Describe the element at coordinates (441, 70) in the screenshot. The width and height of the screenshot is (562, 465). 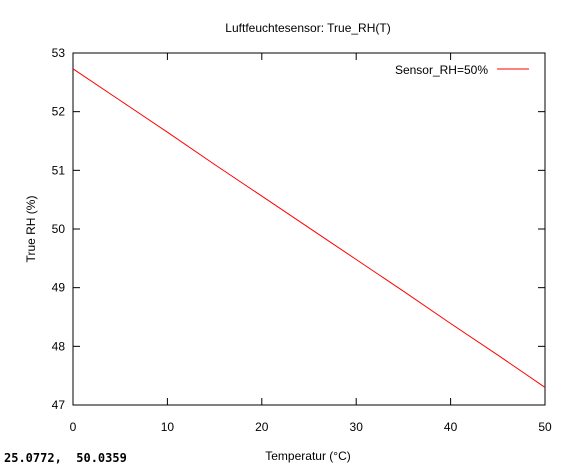
I see `legend-label: Sensor_RH=50%` at that location.